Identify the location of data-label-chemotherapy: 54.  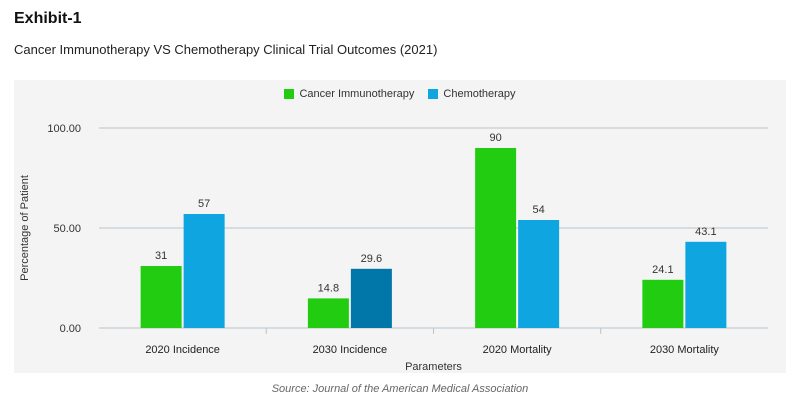
(539, 210).